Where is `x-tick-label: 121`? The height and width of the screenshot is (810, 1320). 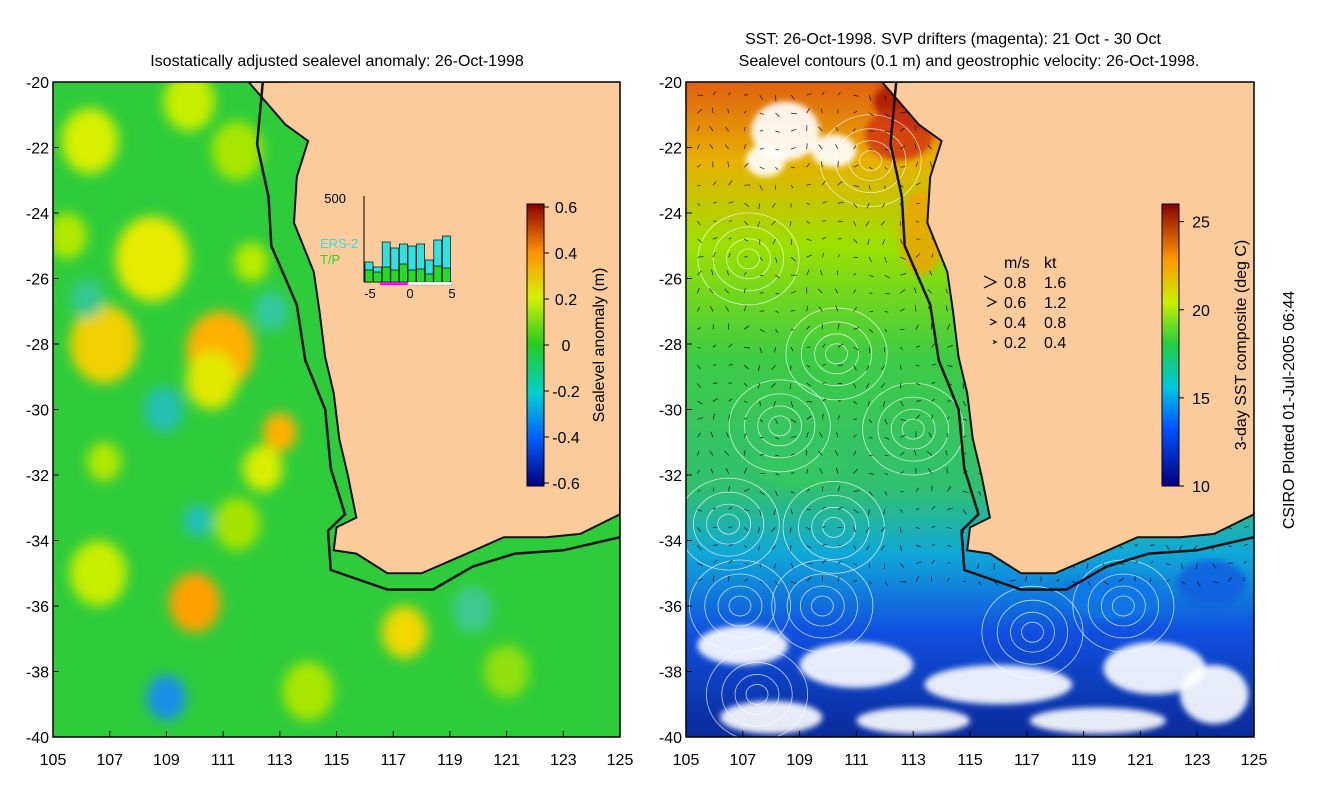 x-tick-label: 121 is located at coordinates (1140, 760).